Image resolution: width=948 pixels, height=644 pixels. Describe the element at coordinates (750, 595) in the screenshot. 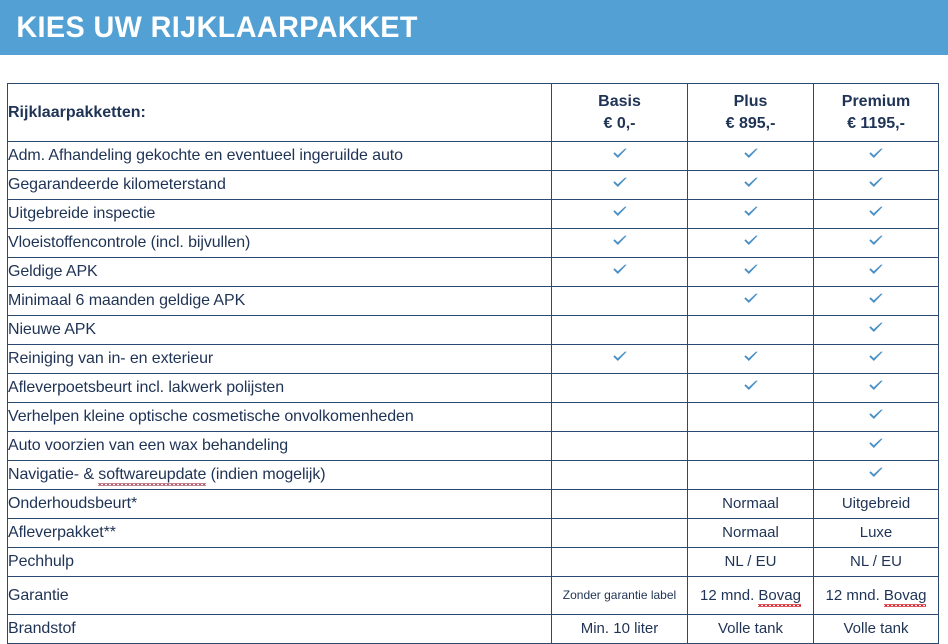

I see `cell-plus-15: 12 mnd. Bovag` at that location.